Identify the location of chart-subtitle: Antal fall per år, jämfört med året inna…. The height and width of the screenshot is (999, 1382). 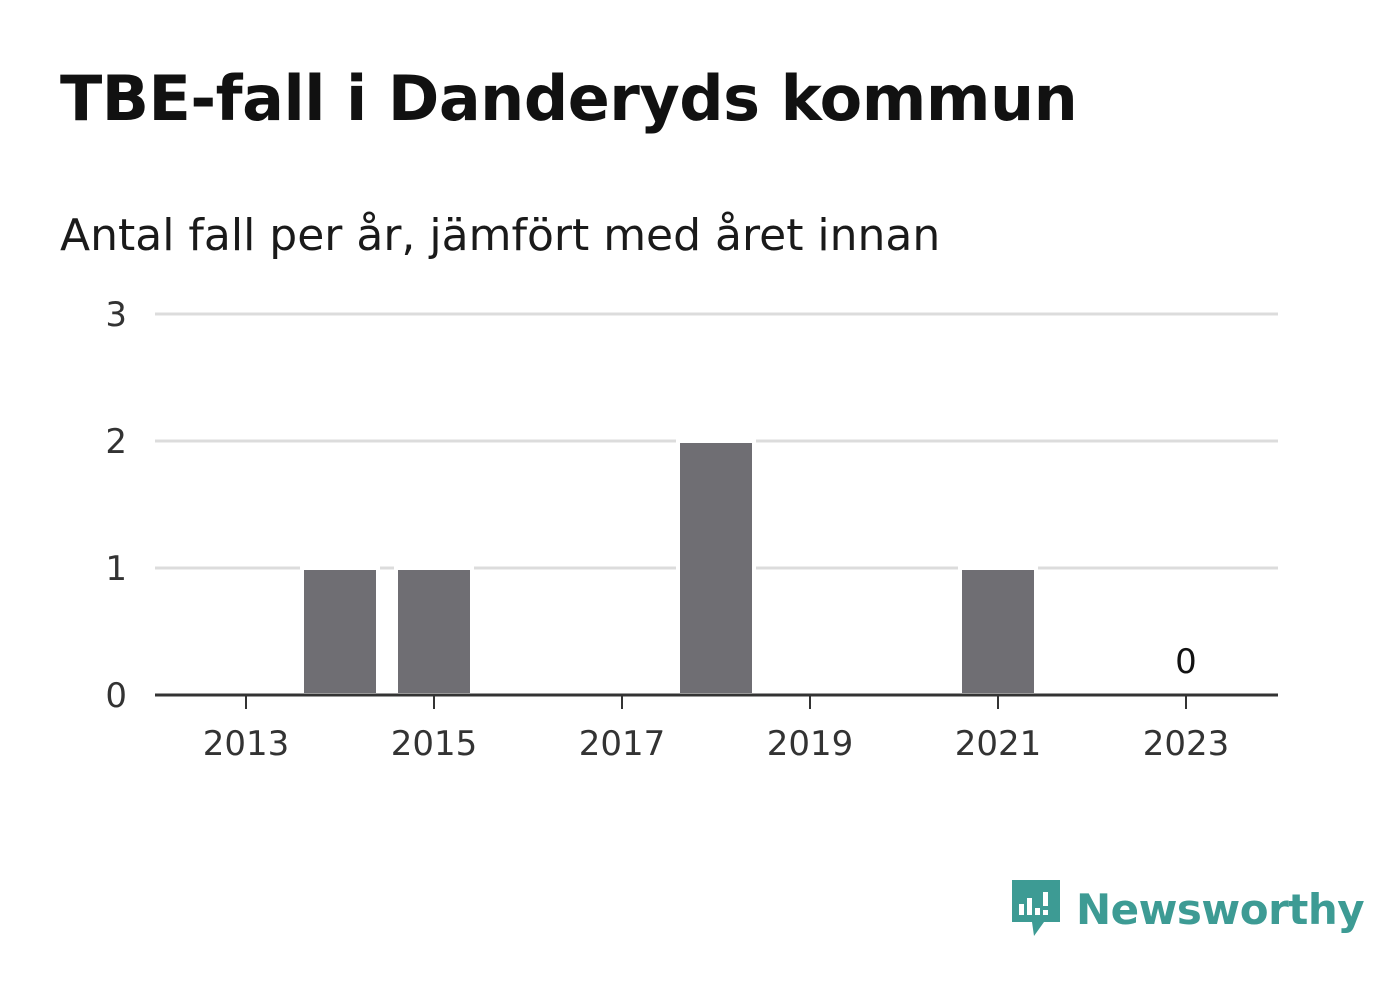
(500, 235).